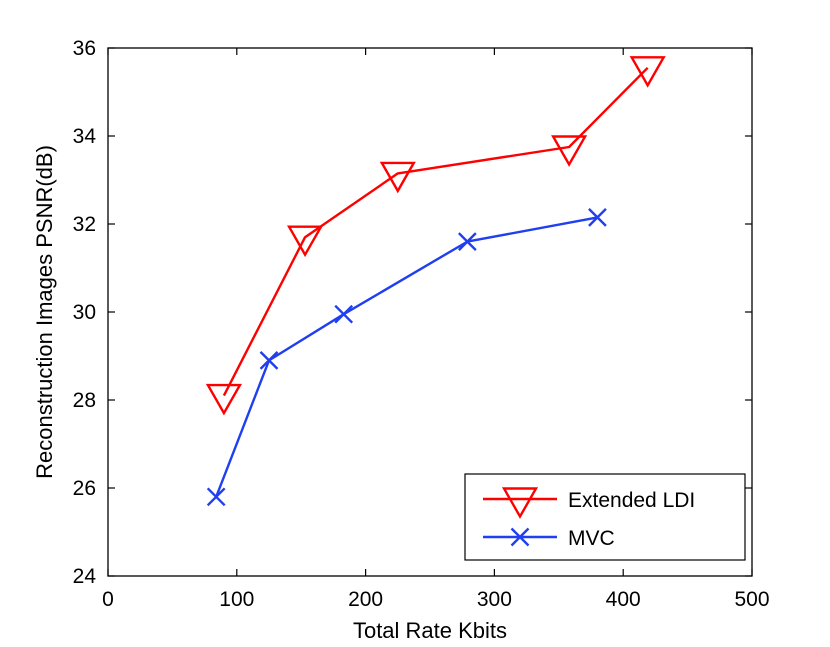 The image size is (830, 647). I want to click on x-tick-label: 200, so click(365, 599).